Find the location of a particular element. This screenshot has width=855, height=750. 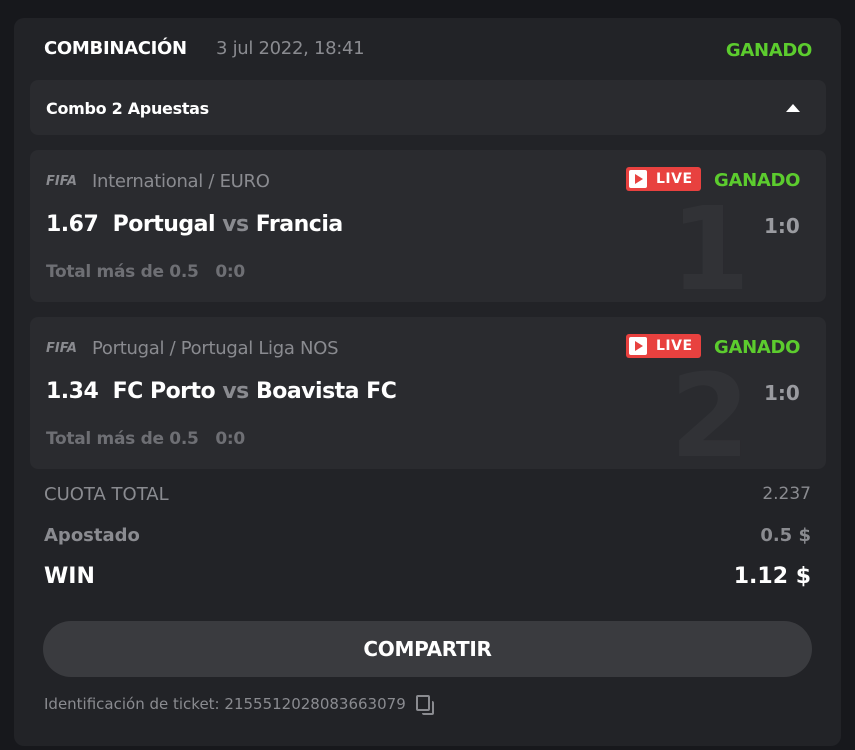

odds: 1.67 is located at coordinates (72, 224).